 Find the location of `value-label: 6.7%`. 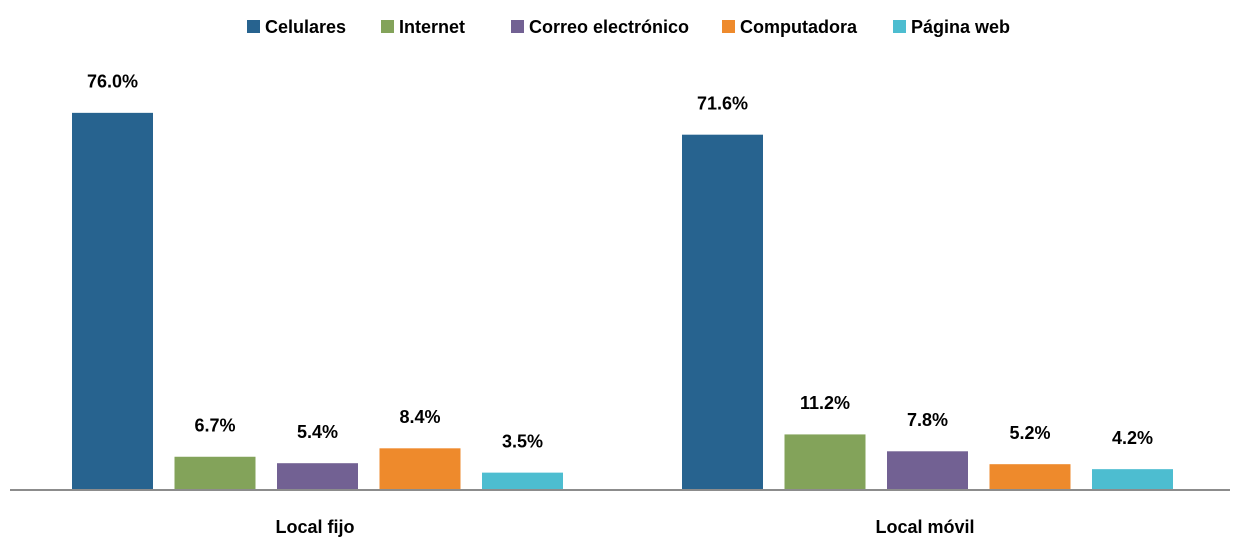

value-label: 6.7% is located at coordinates (214, 426).